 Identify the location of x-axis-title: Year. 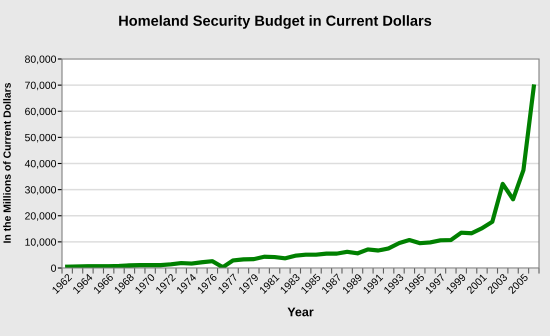
(301, 312).